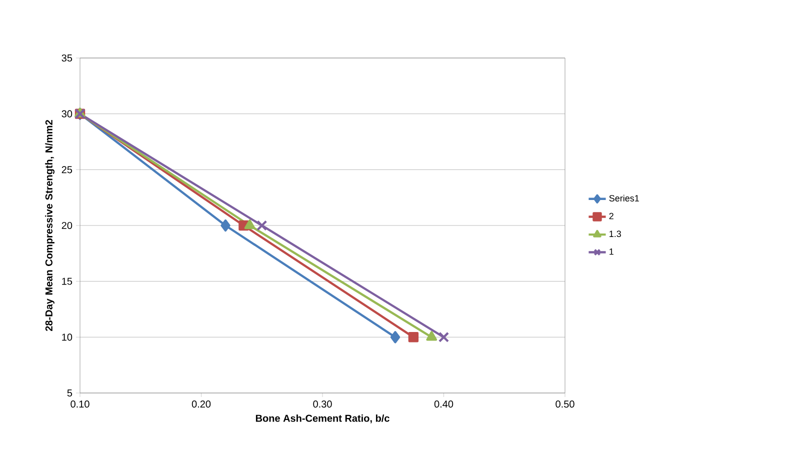 This screenshot has height=463, width=785. What do you see at coordinates (67, 170) in the screenshot?
I see `y-tick-label: 25` at bounding box center [67, 170].